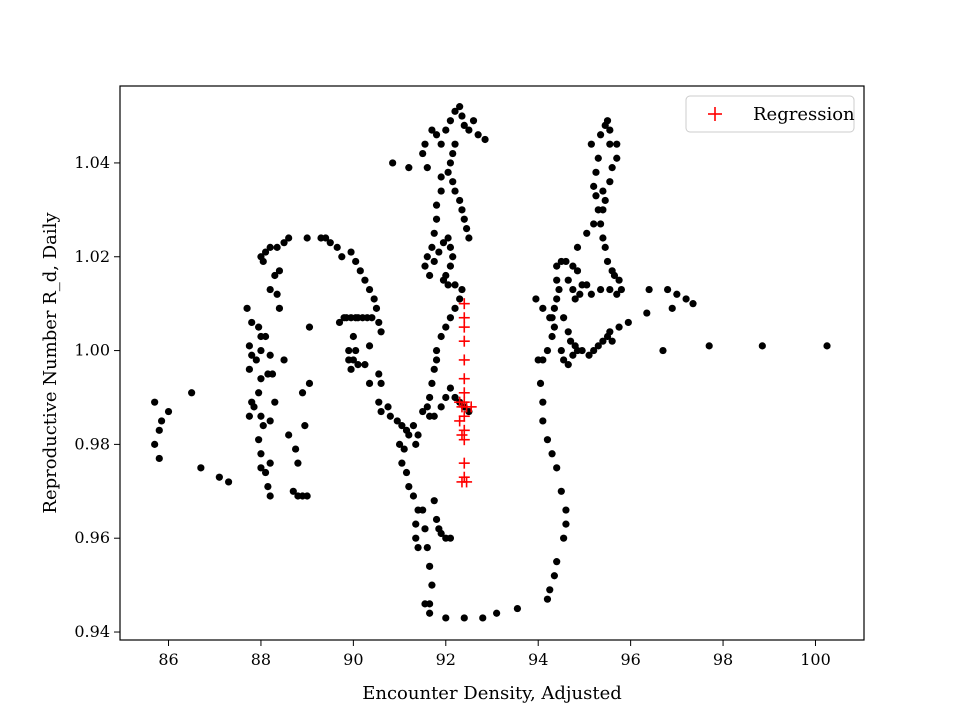 The height and width of the screenshot is (720, 960). I want to click on y-tick-label: 0.96, so click(92, 537).